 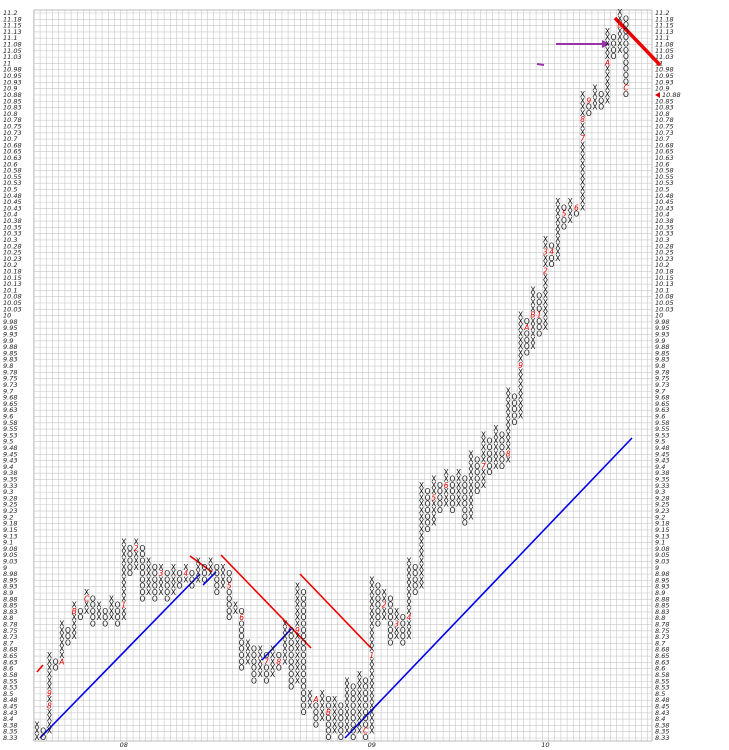 What do you see at coordinates (664, 177) in the screenshot?
I see `y-tick-label-right: 10.55` at bounding box center [664, 177].